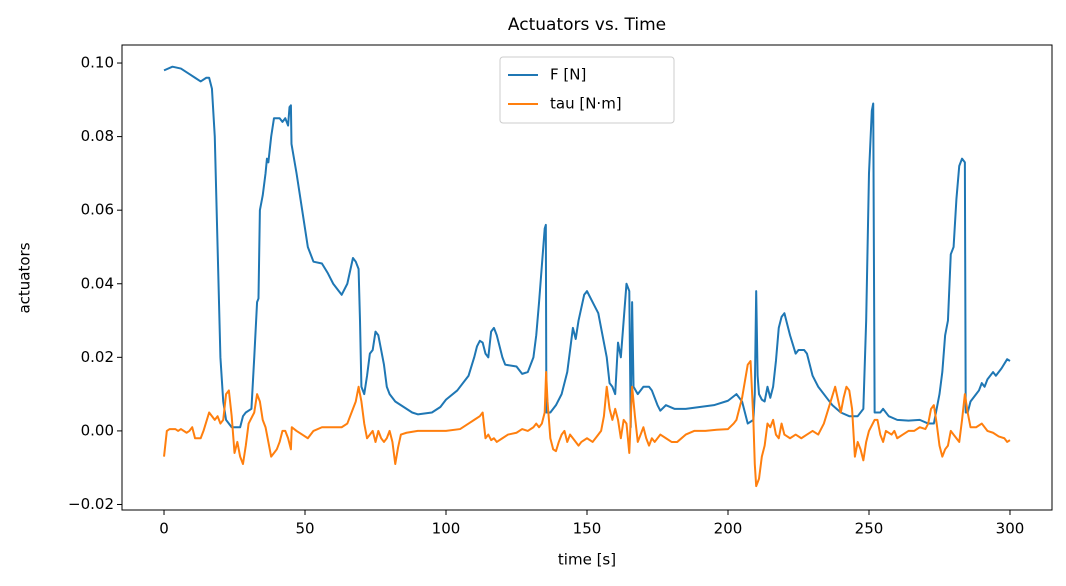 The height and width of the screenshot is (586, 1066). Describe the element at coordinates (304, 529) in the screenshot. I see `x-tick-label: 50` at that location.